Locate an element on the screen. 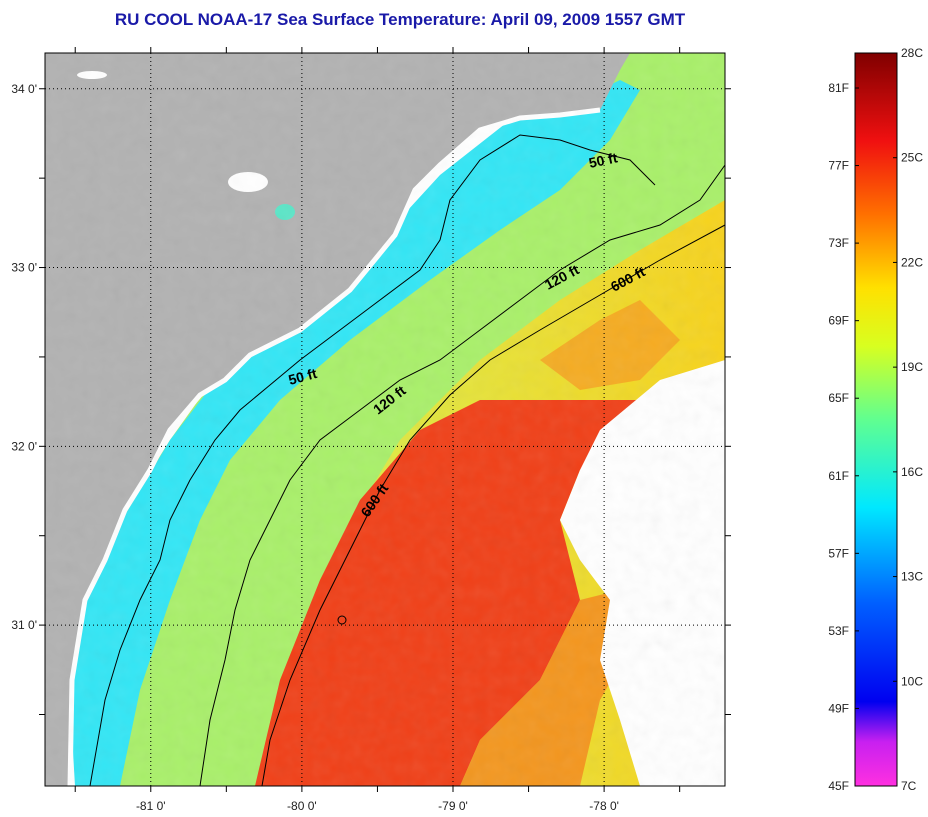  colorbar-fahrenheit-label: 53F is located at coordinates (838, 631).